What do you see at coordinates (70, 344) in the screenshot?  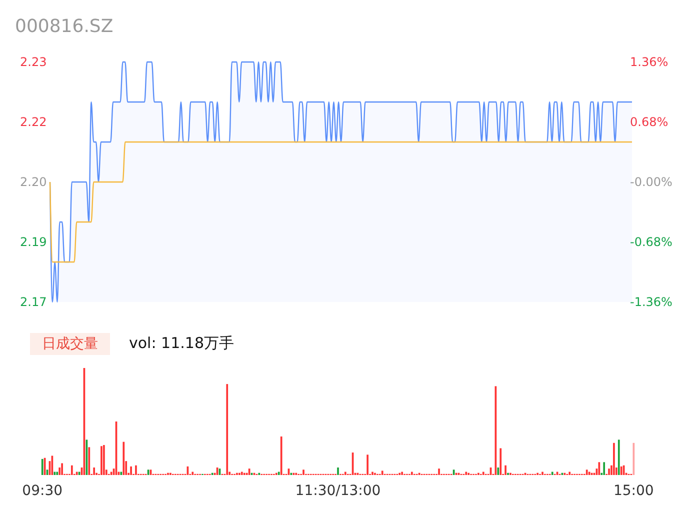 I see `chart-title: 日成交量` at bounding box center [70, 344].